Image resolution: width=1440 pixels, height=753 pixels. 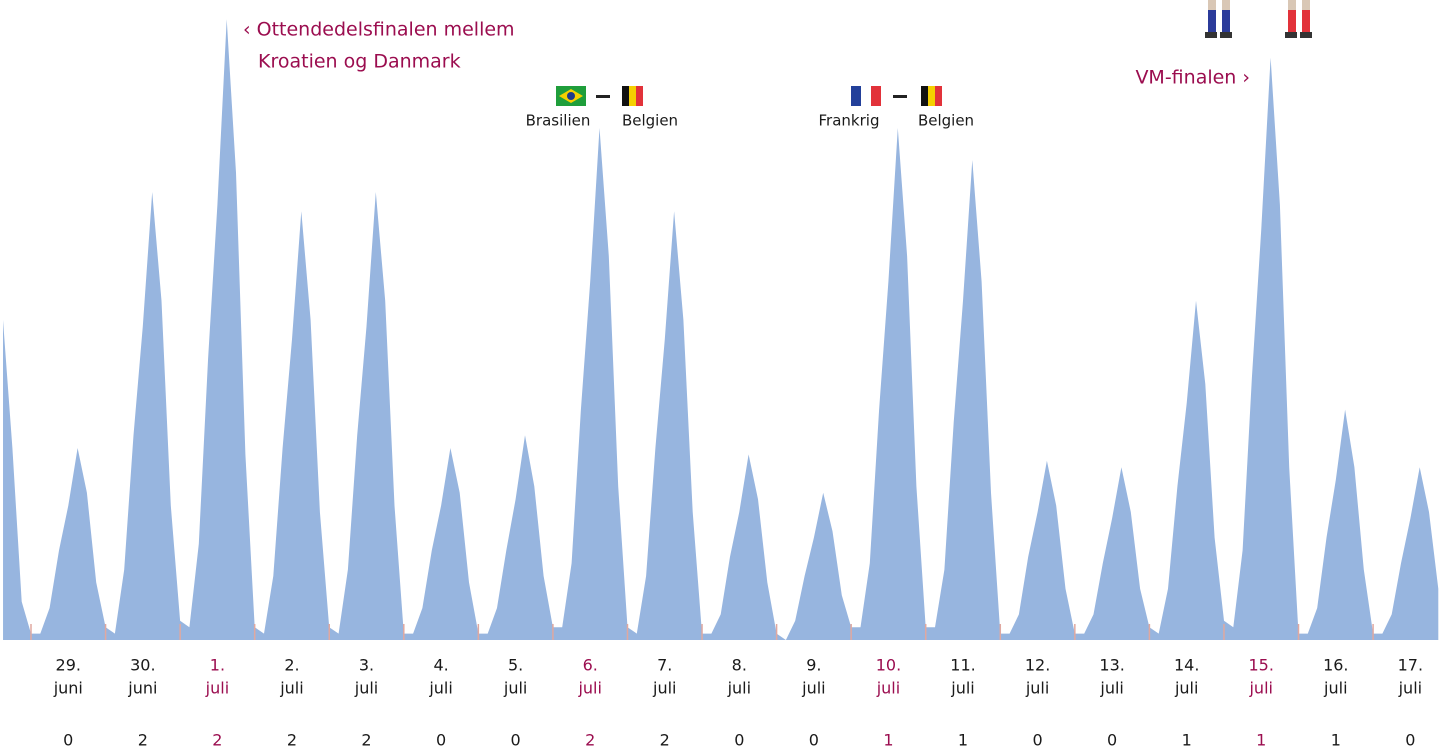 I want to click on x-tick-label: 5., so click(x=515, y=665).